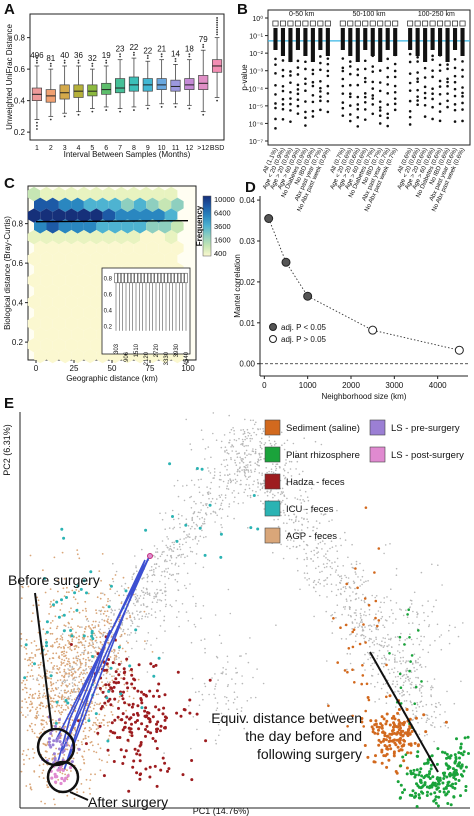 Image resolution: width=474 pixels, height=816 pixels. Describe the element at coordinates (150, 368) in the screenshot. I see `x-tick-label: 75` at that location.